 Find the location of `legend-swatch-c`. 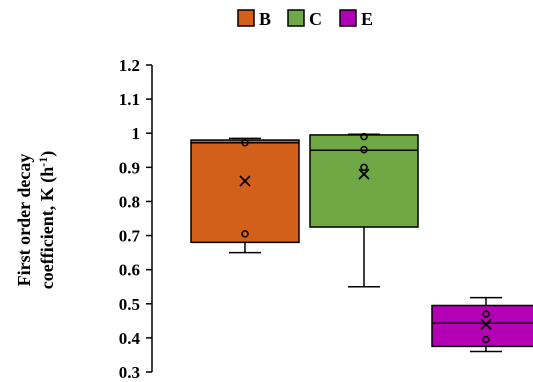

legend-swatch-c is located at coordinates (296, 18).